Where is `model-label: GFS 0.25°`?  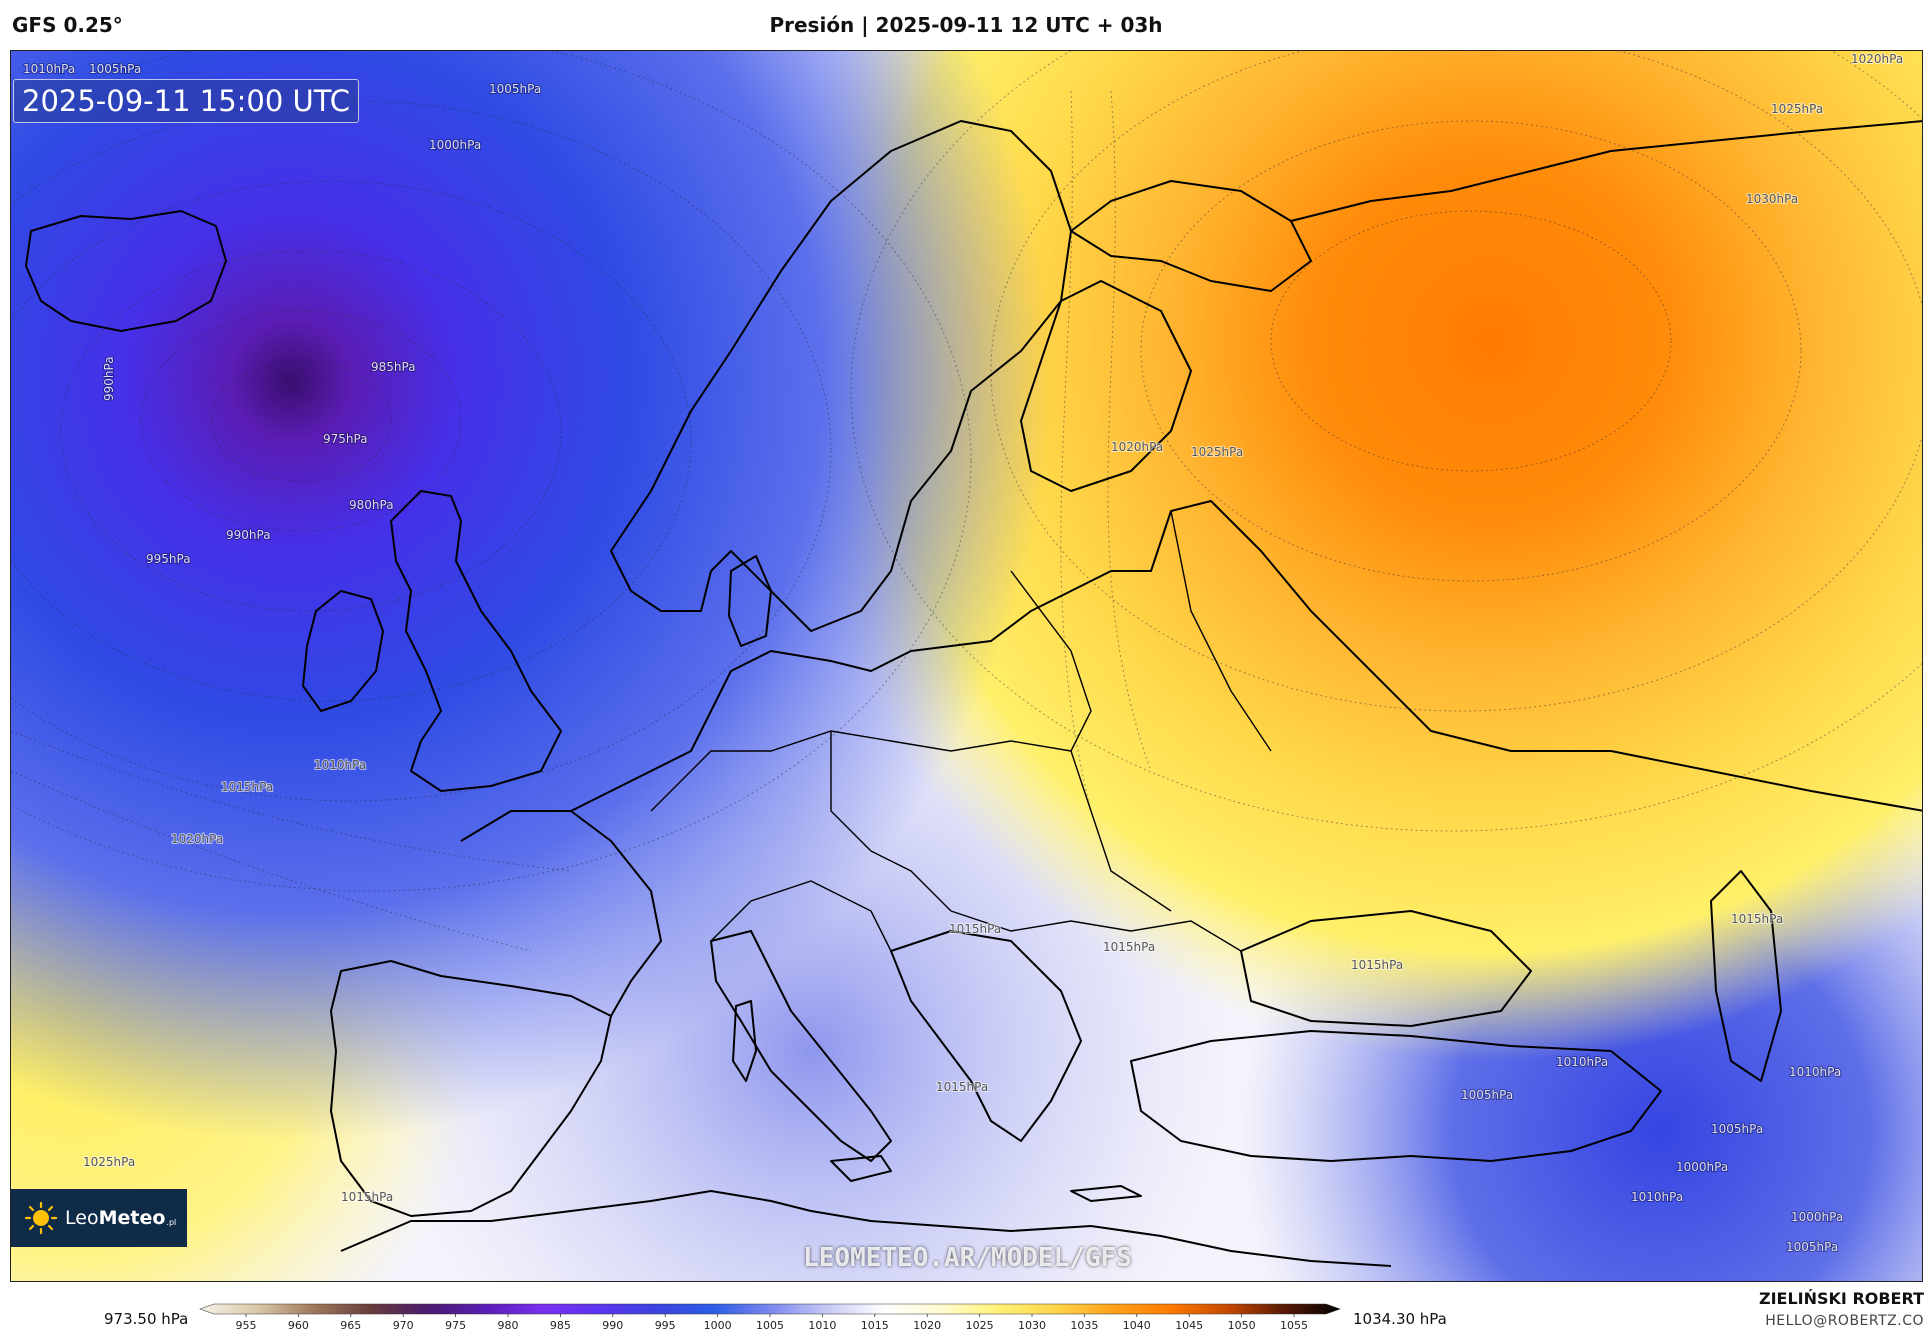 model-label: GFS 0.25° is located at coordinates (67, 25).